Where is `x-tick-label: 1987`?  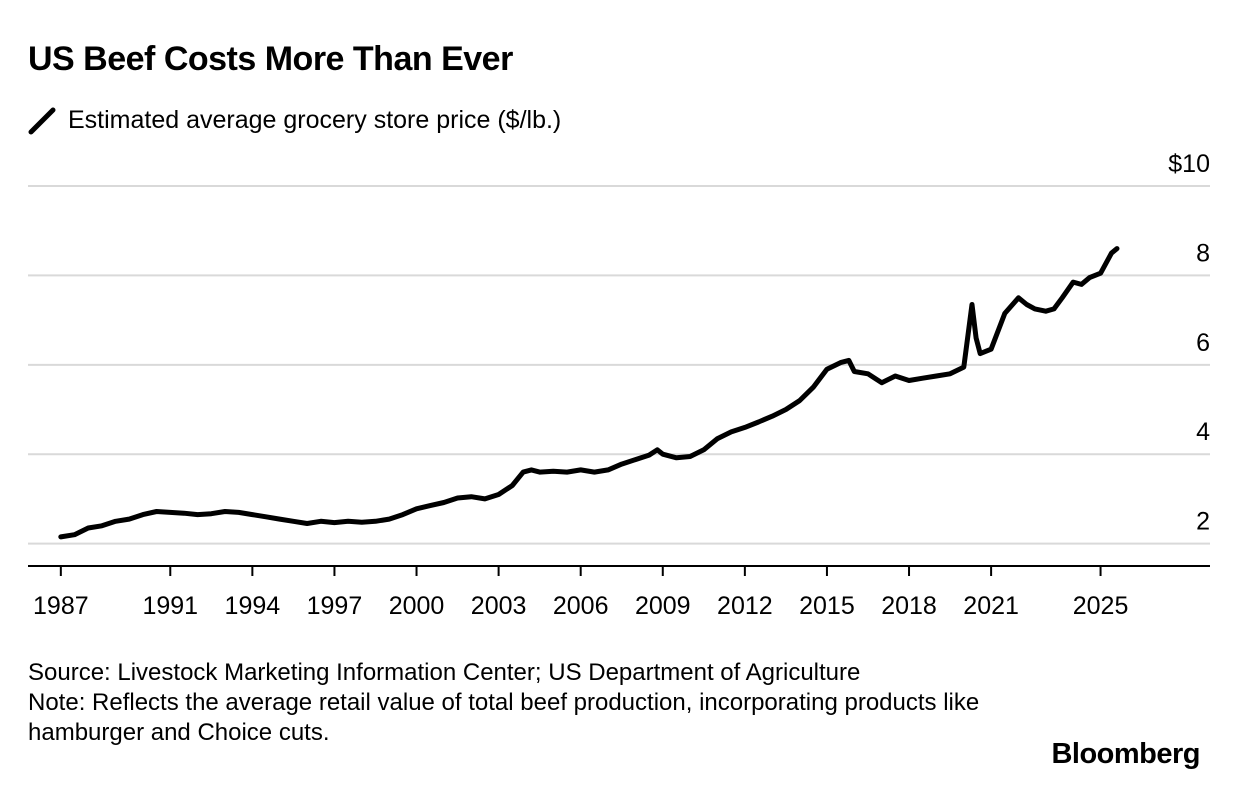 x-tick-label: 1987 is located at coordinates (61, 606).